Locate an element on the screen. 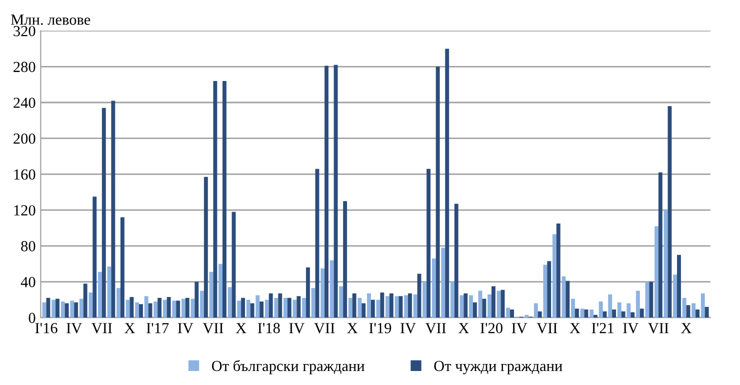 The width and height of the screenshot is (740, 385). y-tick-label: 120 is located at coordinates (25, 210).